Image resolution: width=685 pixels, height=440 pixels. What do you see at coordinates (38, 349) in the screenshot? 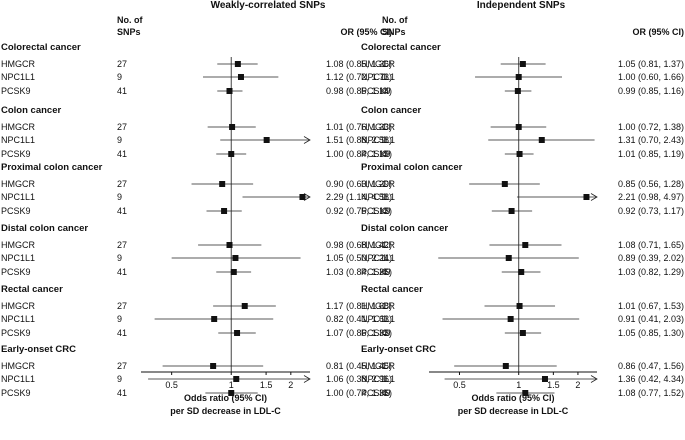
I see `outcome-group-title: Early-onset CRC` at bounding box center [38, 349].